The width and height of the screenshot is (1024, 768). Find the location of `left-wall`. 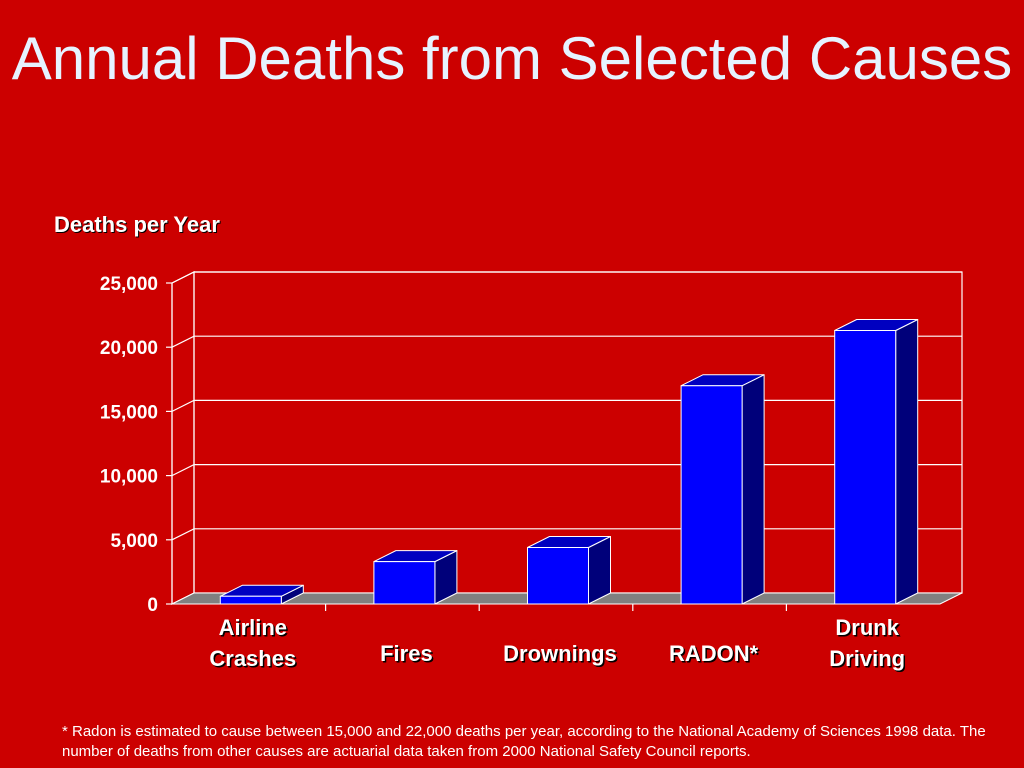

left-wall is located at coordinates (183, 438).